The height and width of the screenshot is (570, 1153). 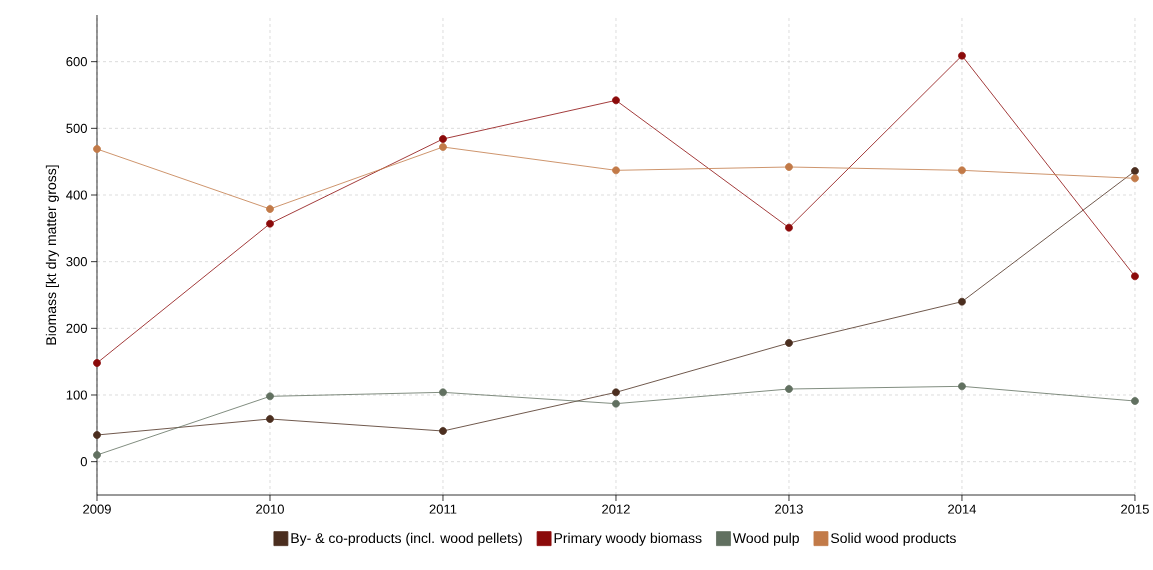 What do you see at coordinates (76, 62) in the screenshot?
I see `y-tick-label: 600` at bounding box center [76, 62].